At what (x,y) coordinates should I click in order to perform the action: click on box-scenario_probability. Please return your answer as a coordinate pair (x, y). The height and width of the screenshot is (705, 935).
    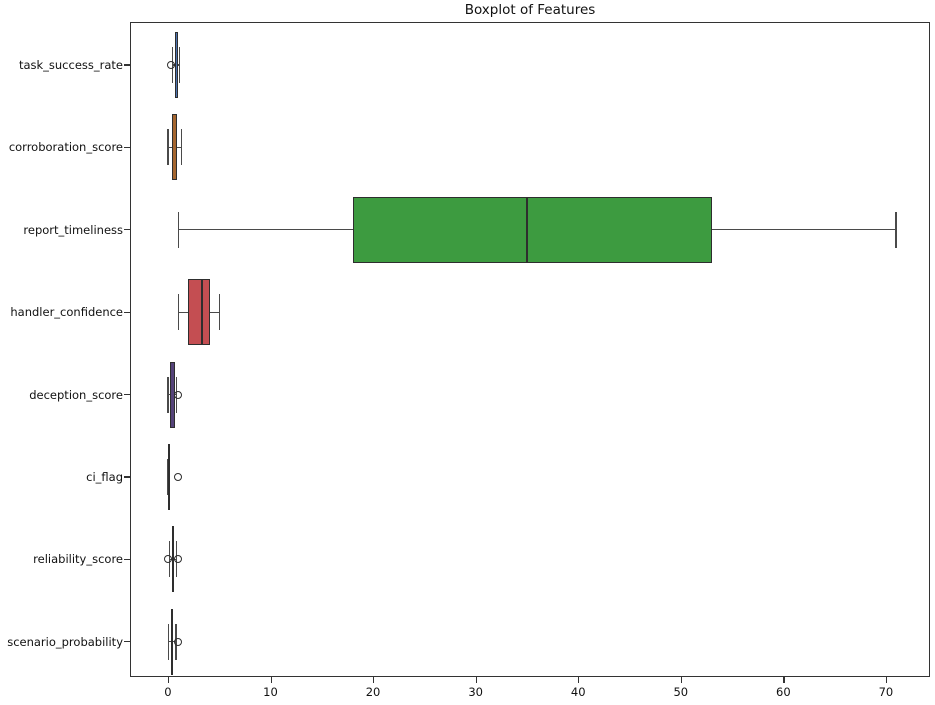
    Looking at the image, I should click on (172, 641).